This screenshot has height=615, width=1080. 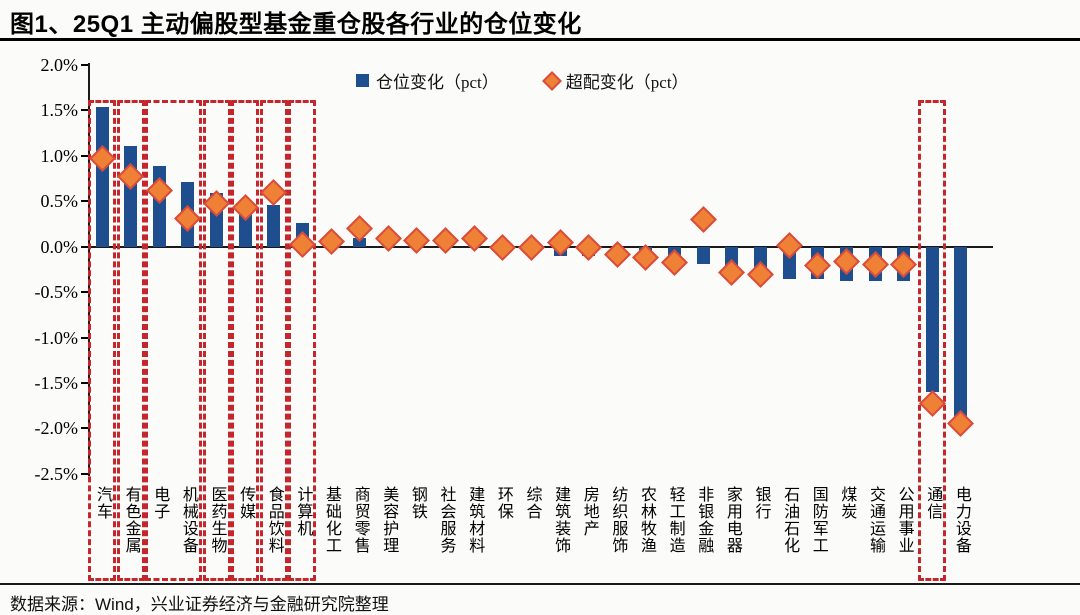 I want to click on x-tick-label: 银行, so click(x=761, y=503).